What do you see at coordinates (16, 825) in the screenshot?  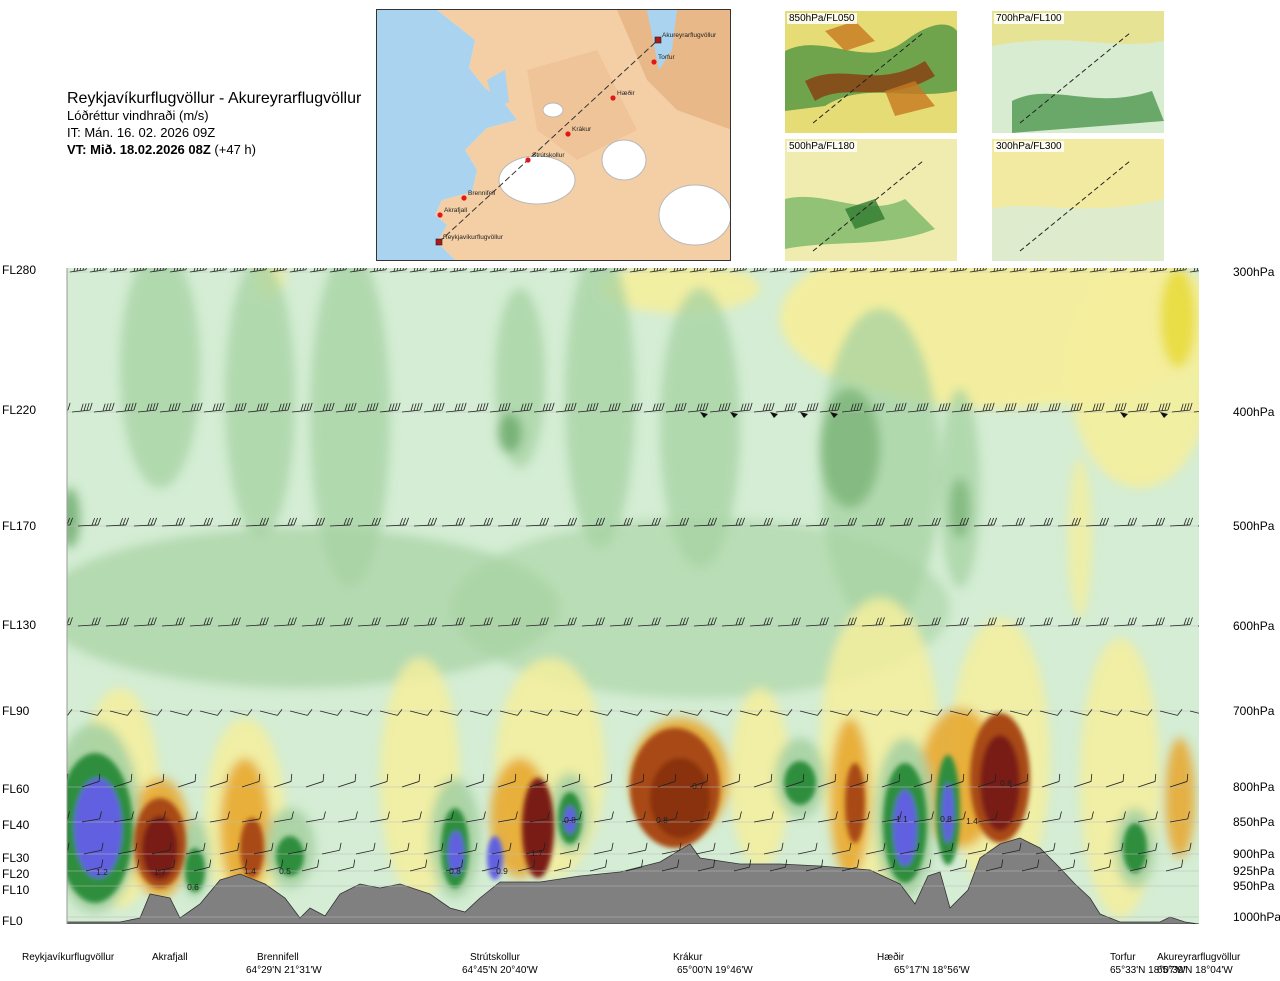 I see `flight-level-label: FL40` at bounding box center [16, 825].